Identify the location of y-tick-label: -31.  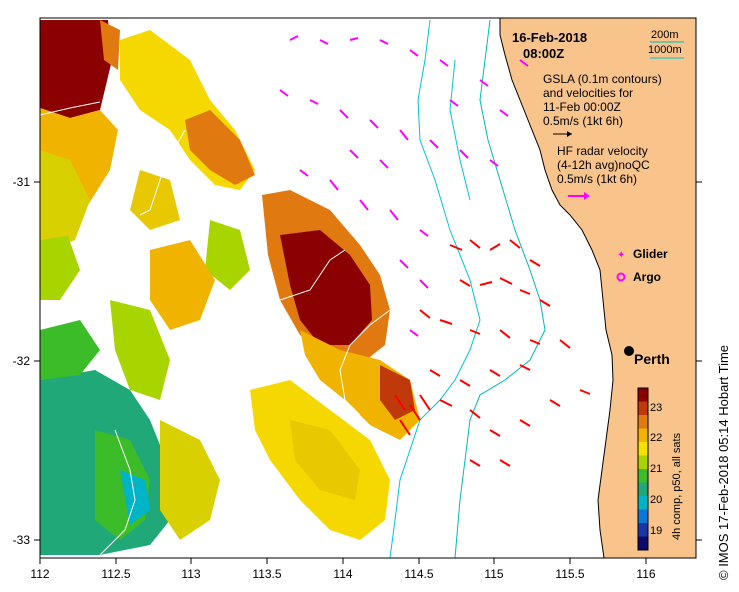
(22, 182).